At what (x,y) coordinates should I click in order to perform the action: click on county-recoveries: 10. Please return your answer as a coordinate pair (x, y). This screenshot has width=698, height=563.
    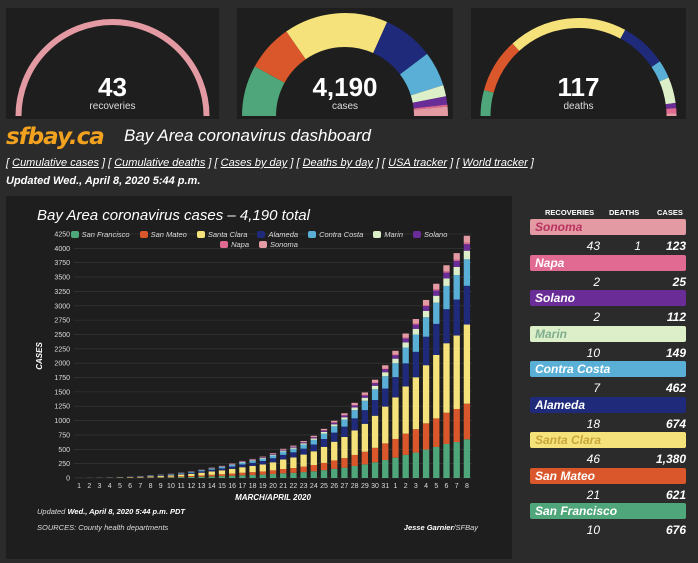
    Looking at the image, I should click on (593, 530).